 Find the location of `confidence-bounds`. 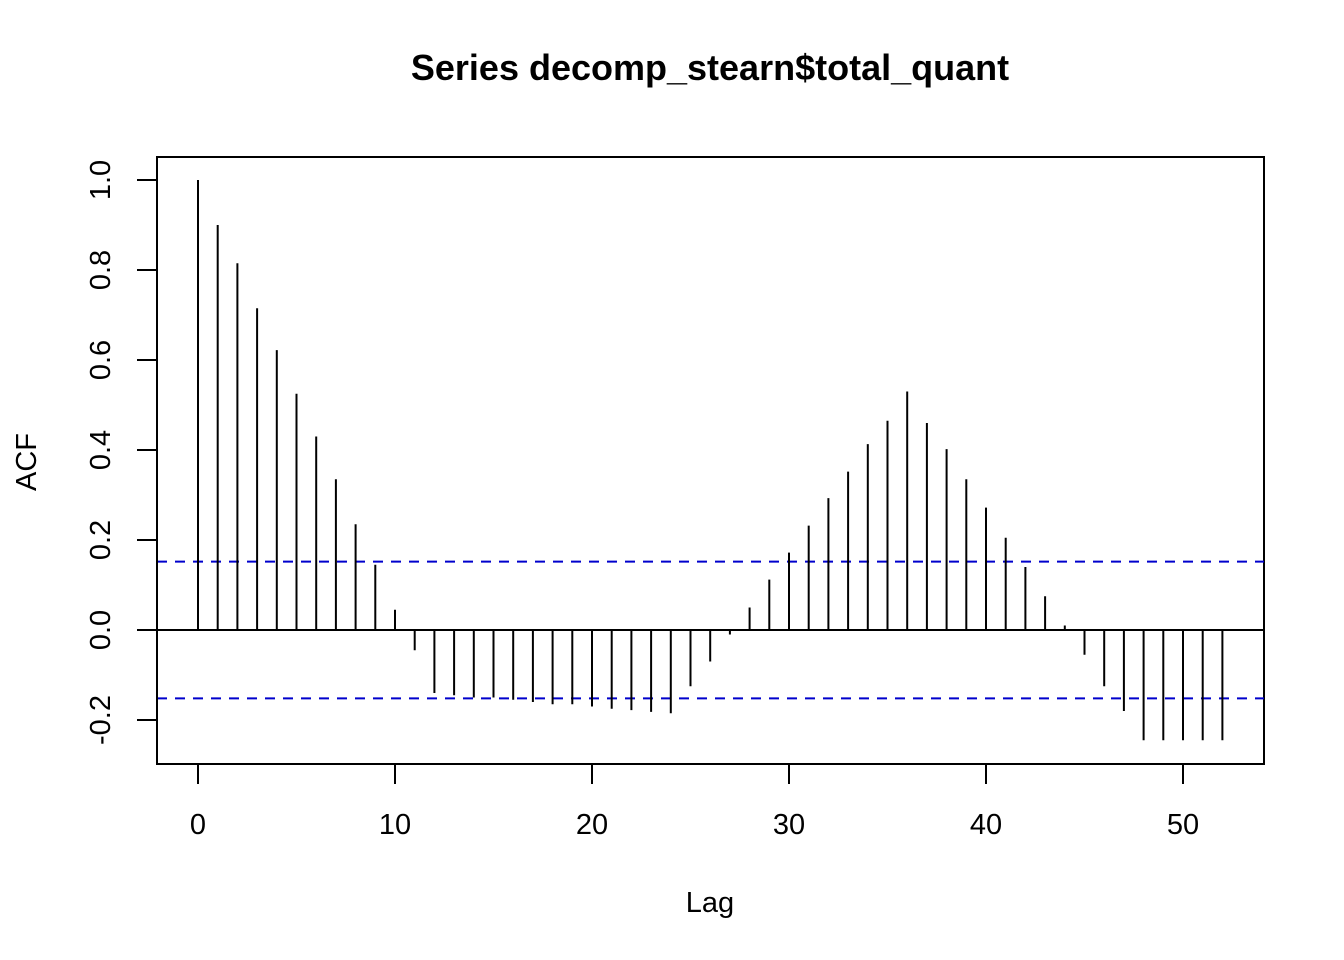

confidence-bounds is located at coordinates (710, 630).